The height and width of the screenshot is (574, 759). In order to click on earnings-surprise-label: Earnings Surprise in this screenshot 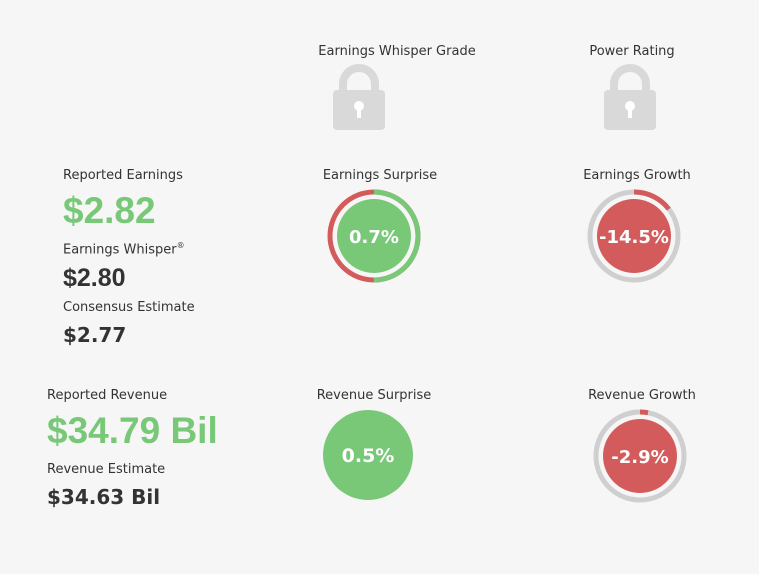, I will do `click(380, 175)`.